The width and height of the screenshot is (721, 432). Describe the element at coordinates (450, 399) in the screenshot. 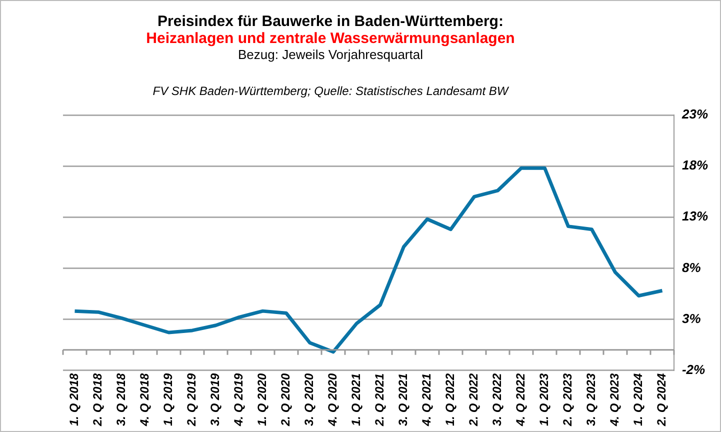

I see `x-tick-label: 1. Q 2022` at that location.